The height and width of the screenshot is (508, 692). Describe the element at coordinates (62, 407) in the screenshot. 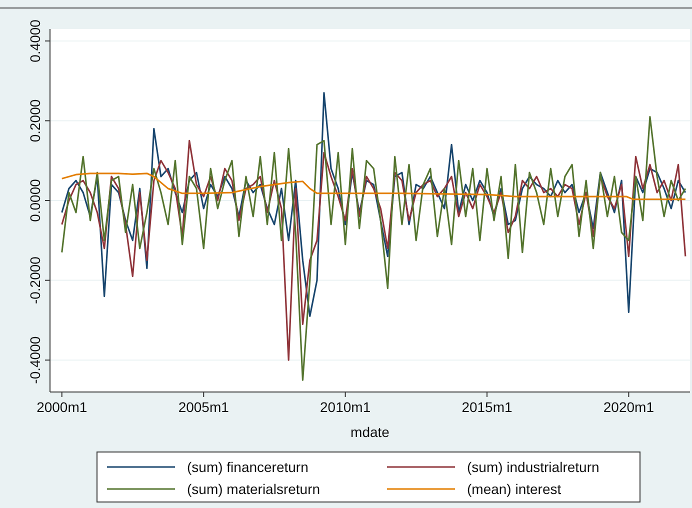

I see `x-tick-label: 2000m1` at that location.